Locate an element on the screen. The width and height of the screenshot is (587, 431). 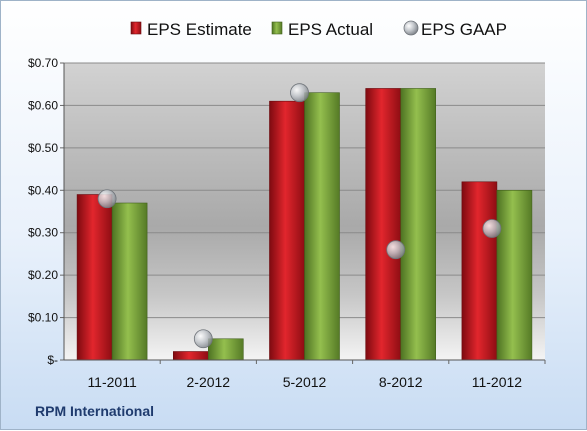
legend: EPS Estimate EPS Actual EPS GAAP is located at coordinates (318, 29).